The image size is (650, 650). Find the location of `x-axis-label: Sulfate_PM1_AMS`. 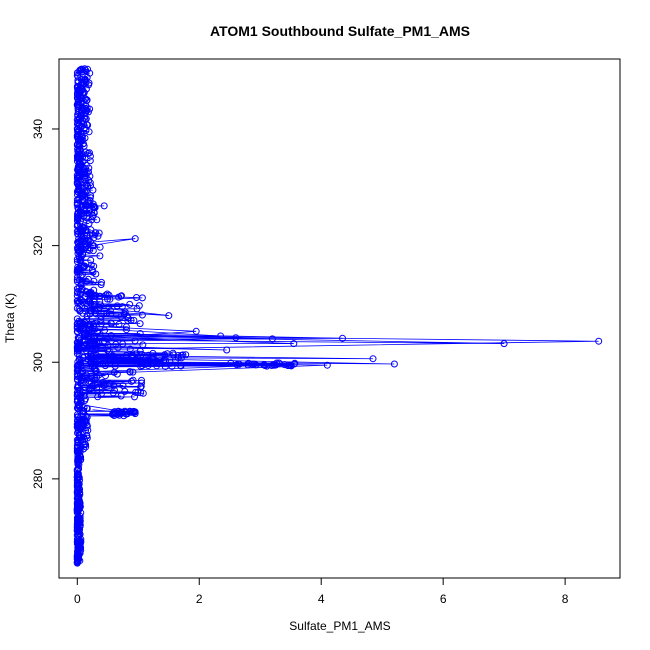

x-axis-label: Sulfate_PM1_AMS is located at coordinates (339, 626).